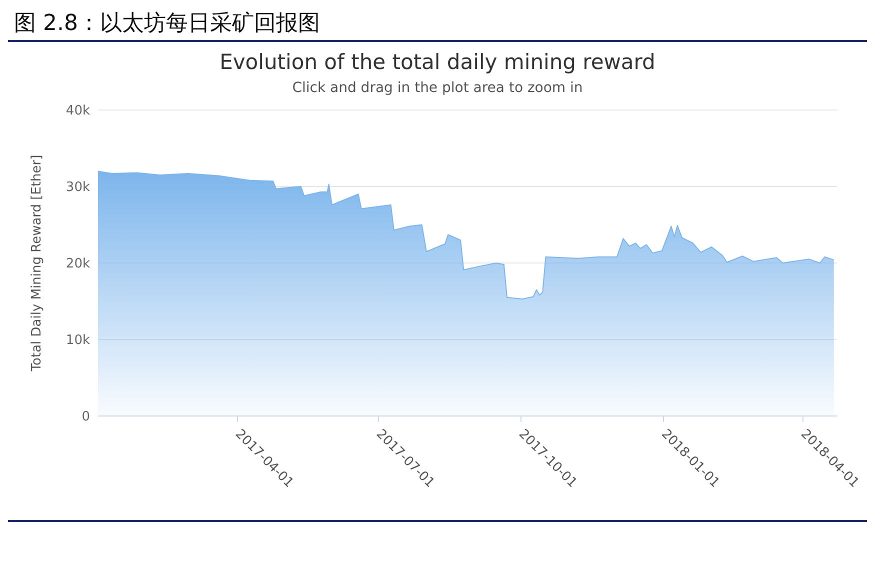 This screenshot has width=875, height=564. Describe the element at coordinates (437, 25) in the screenshot. I see `caption: 图 2.8：以太坊每日采矿回报图` at that location.